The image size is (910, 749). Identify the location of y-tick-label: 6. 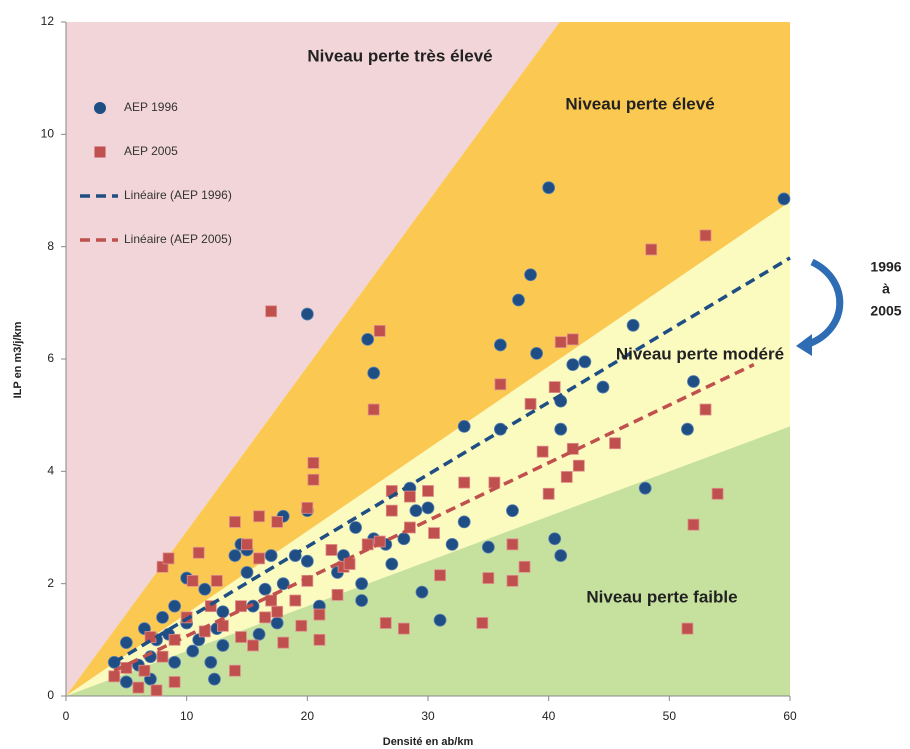
(50, 358).